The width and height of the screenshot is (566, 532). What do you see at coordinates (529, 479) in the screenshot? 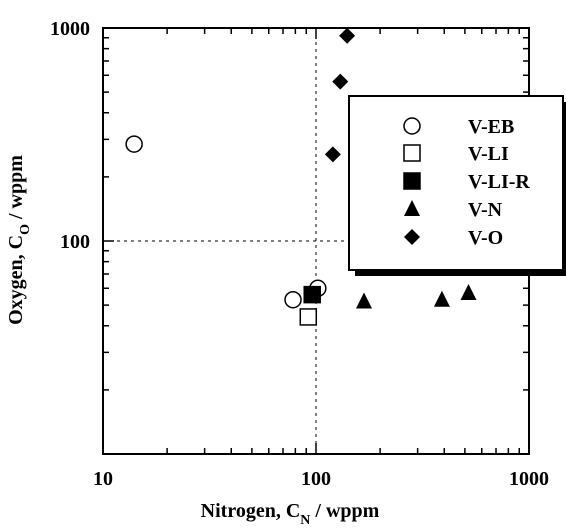
I see `x-tick-label-1000: 1000` at bounding box center [529, 479].